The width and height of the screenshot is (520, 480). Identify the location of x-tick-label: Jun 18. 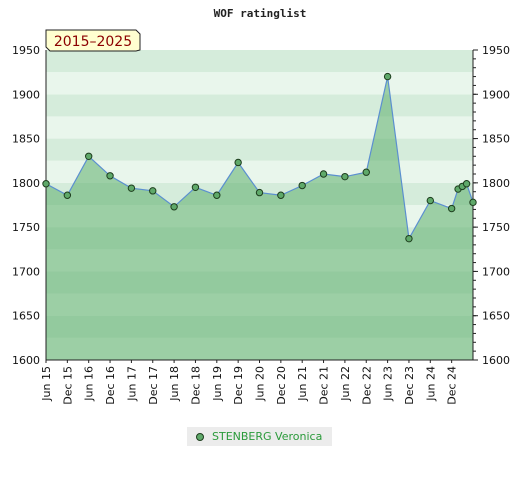
(174, 384).